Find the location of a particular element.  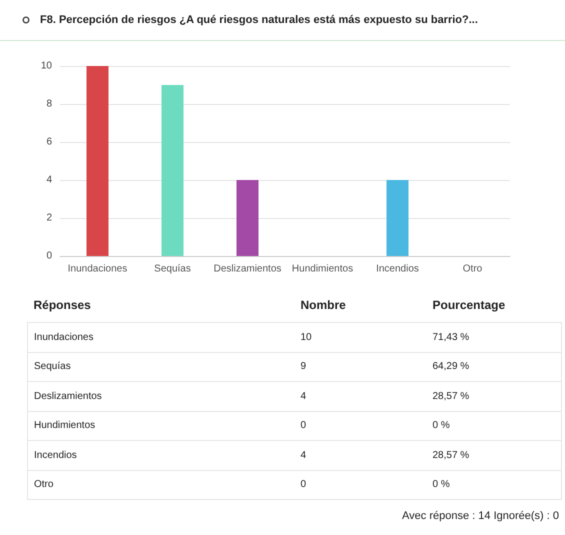

text: Nombre is located at coordinates (323, 305).